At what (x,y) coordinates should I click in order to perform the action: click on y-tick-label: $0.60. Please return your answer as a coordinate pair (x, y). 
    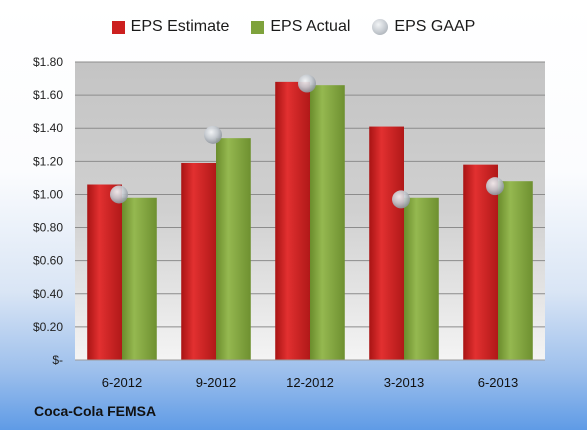
    Looking at the image, I should click on (48, 261).